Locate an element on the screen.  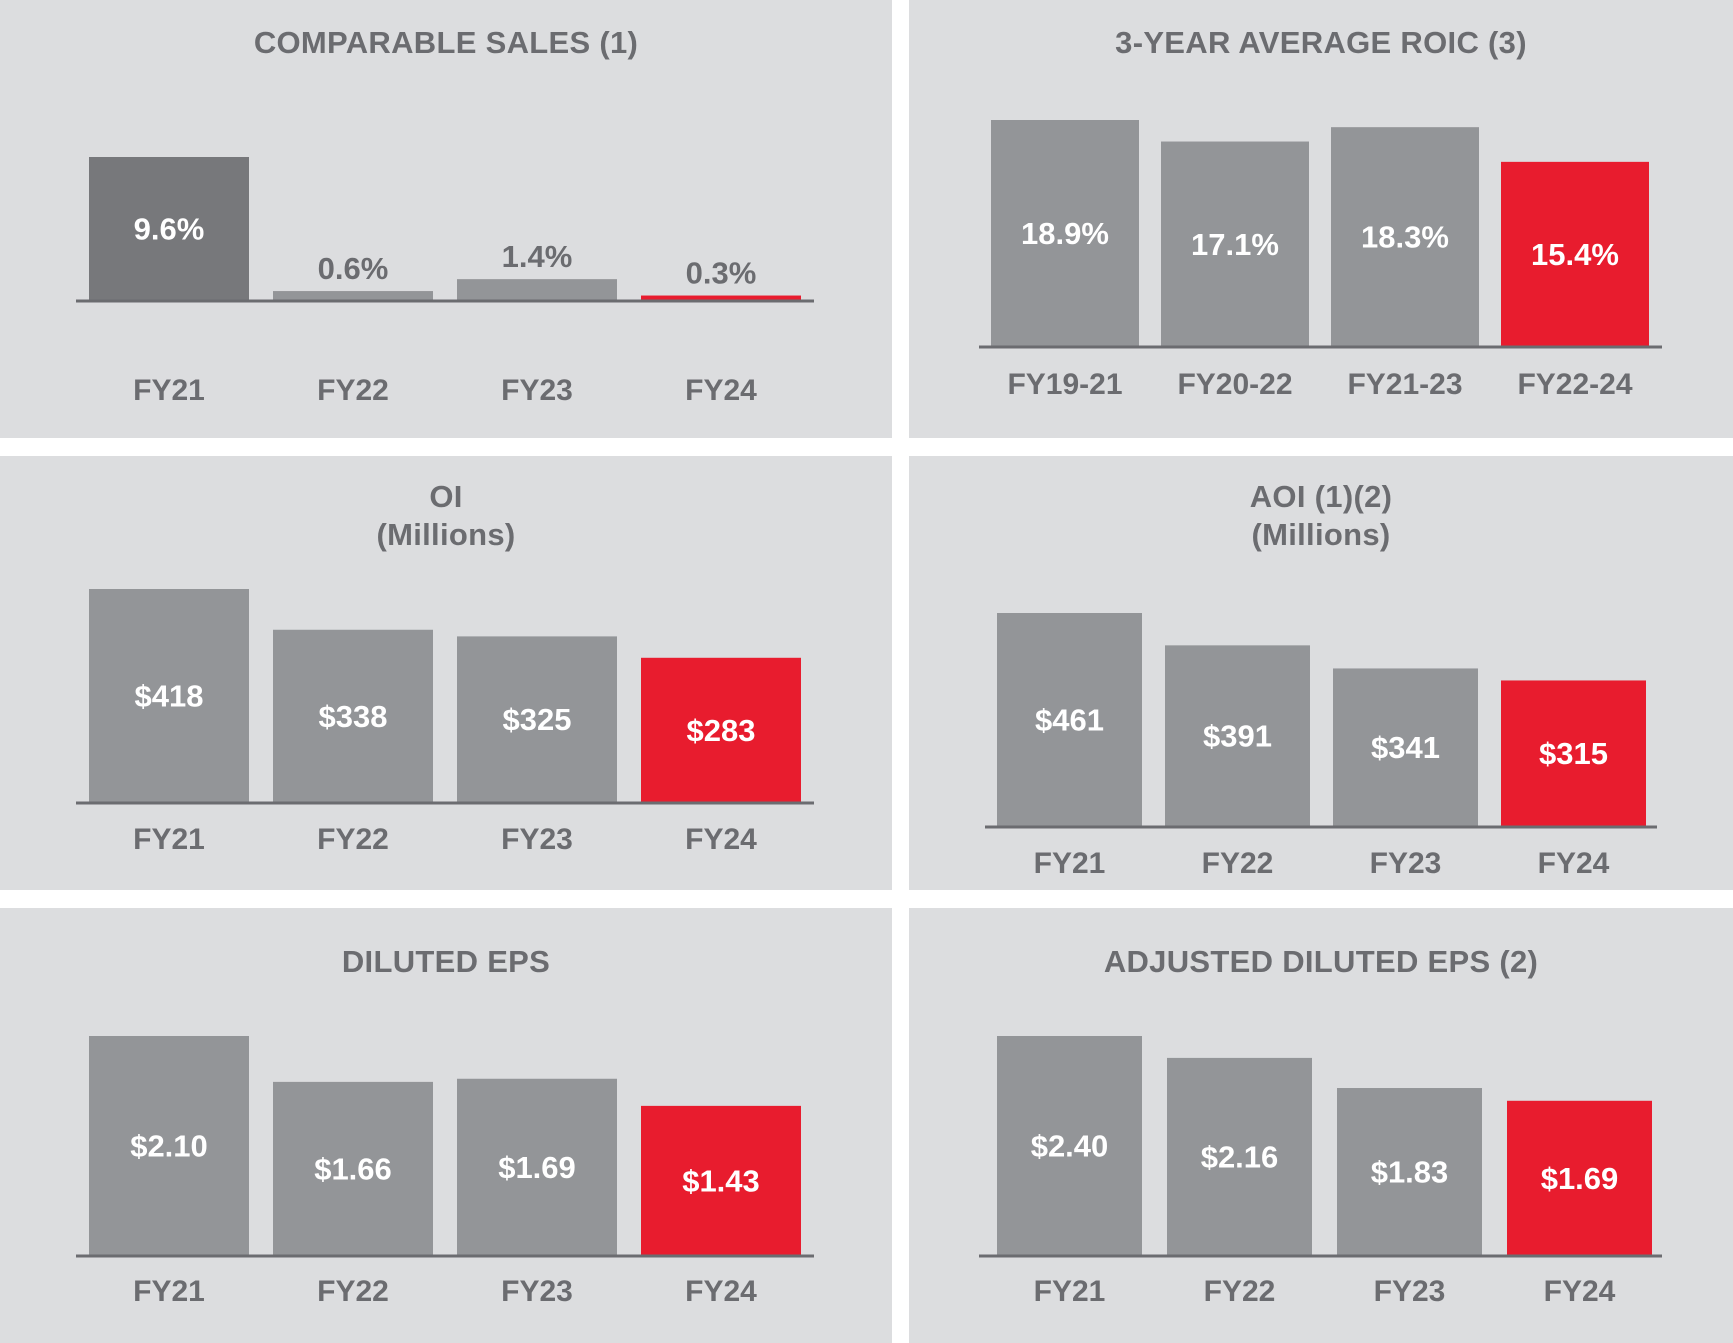
chart-title: ADJUSTED DILUTED EPS (2) is located at coordinates (1321, 961).